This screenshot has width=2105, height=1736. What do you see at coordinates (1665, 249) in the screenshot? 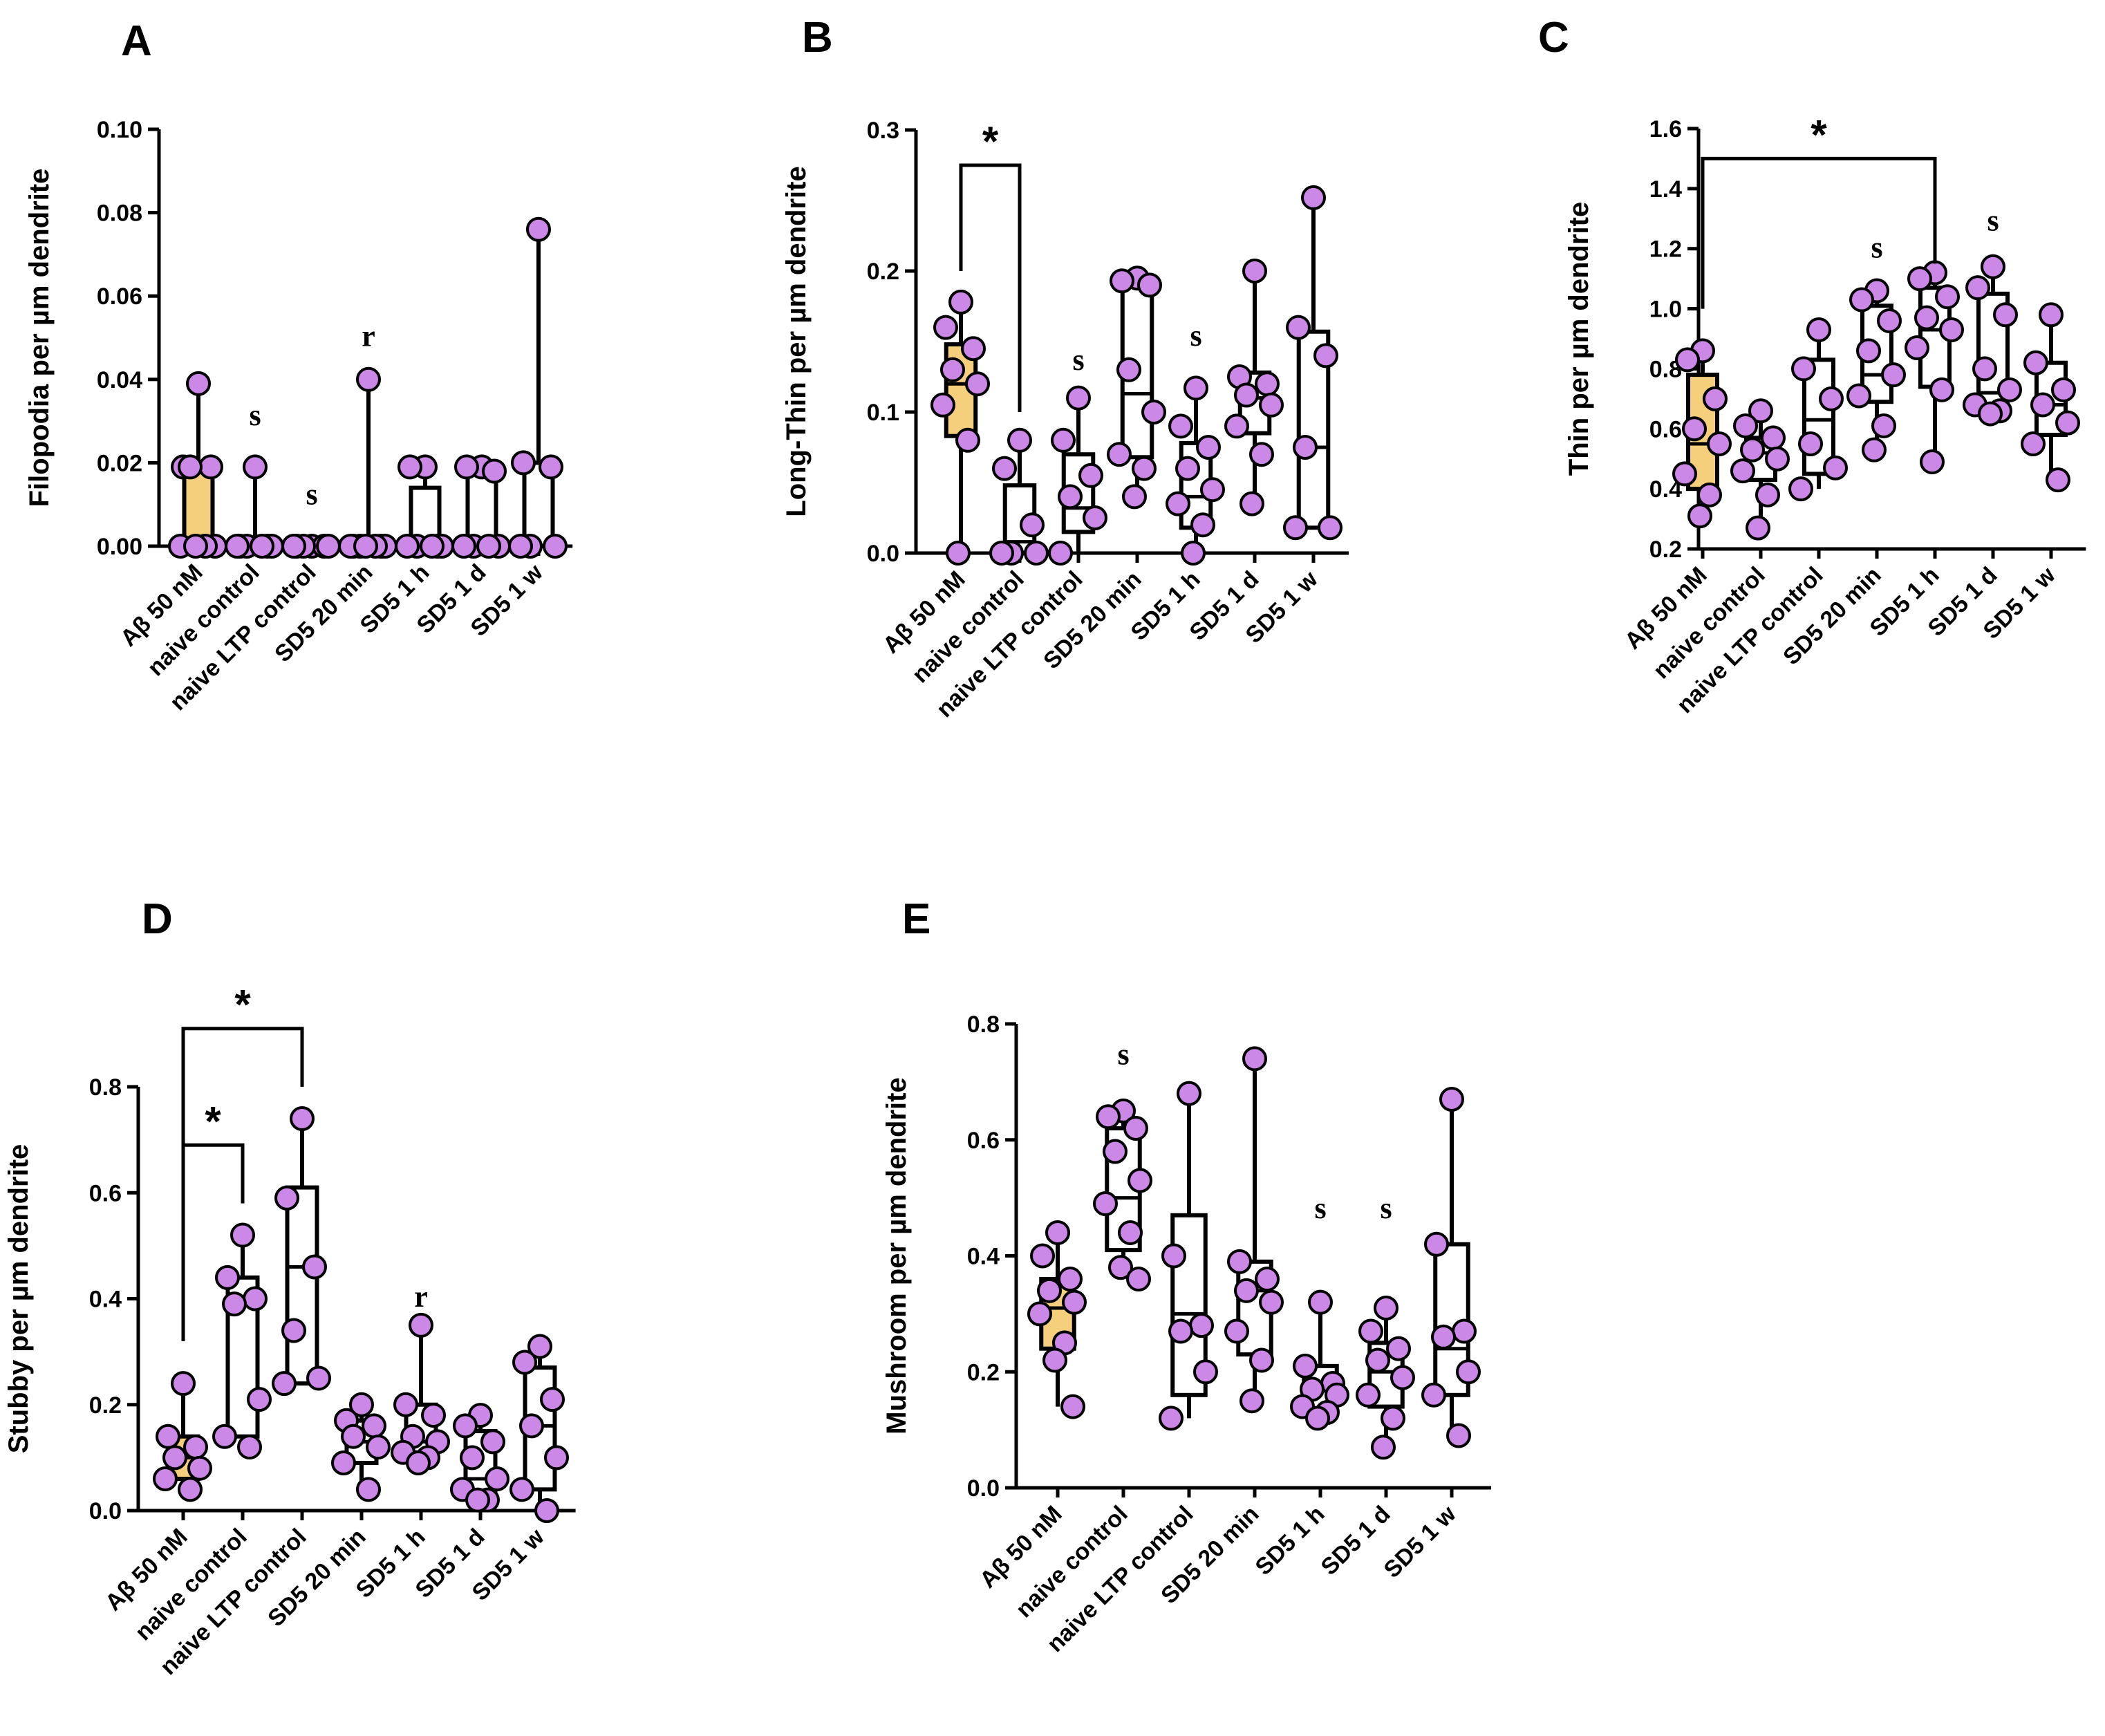
I see `panel-c-y-tick-label: 1.2` at bounding box center [1665, 249].